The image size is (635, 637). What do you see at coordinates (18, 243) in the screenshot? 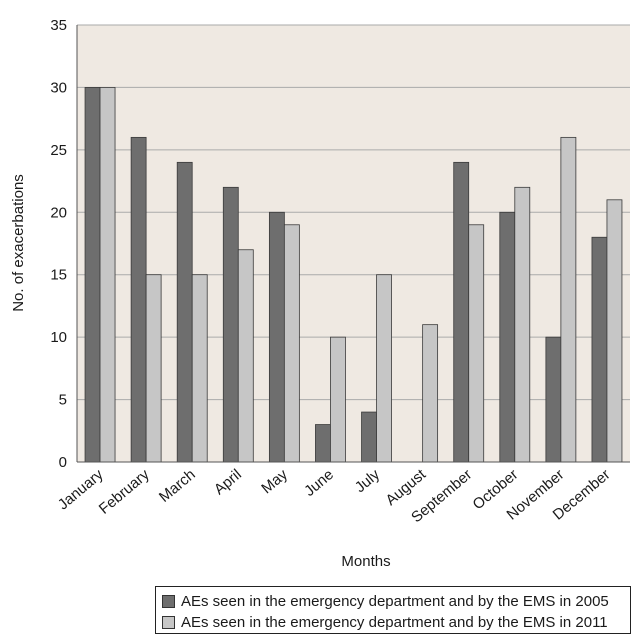
I see `y-axis-title: No. of exacerbations` at bounding box center [18, 243].